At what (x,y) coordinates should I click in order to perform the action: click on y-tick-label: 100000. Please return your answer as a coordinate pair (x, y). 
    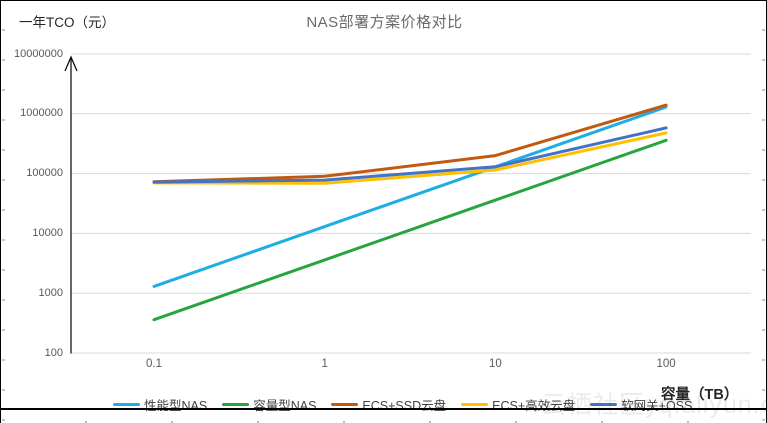
    Looking at the image, I should click on (44, 173).